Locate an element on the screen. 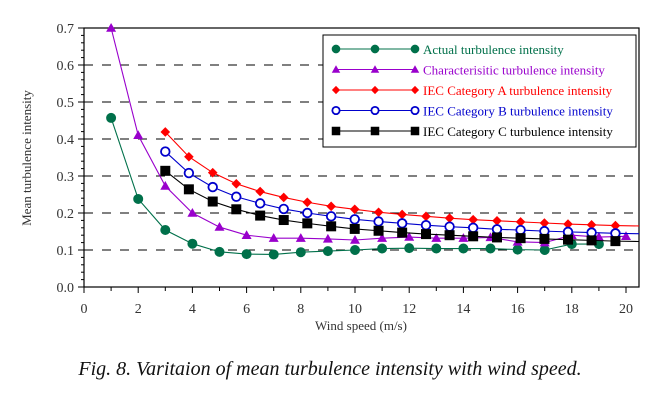  y-axis-title: Mean turbulence intensity is located at coordinates (26, 158).